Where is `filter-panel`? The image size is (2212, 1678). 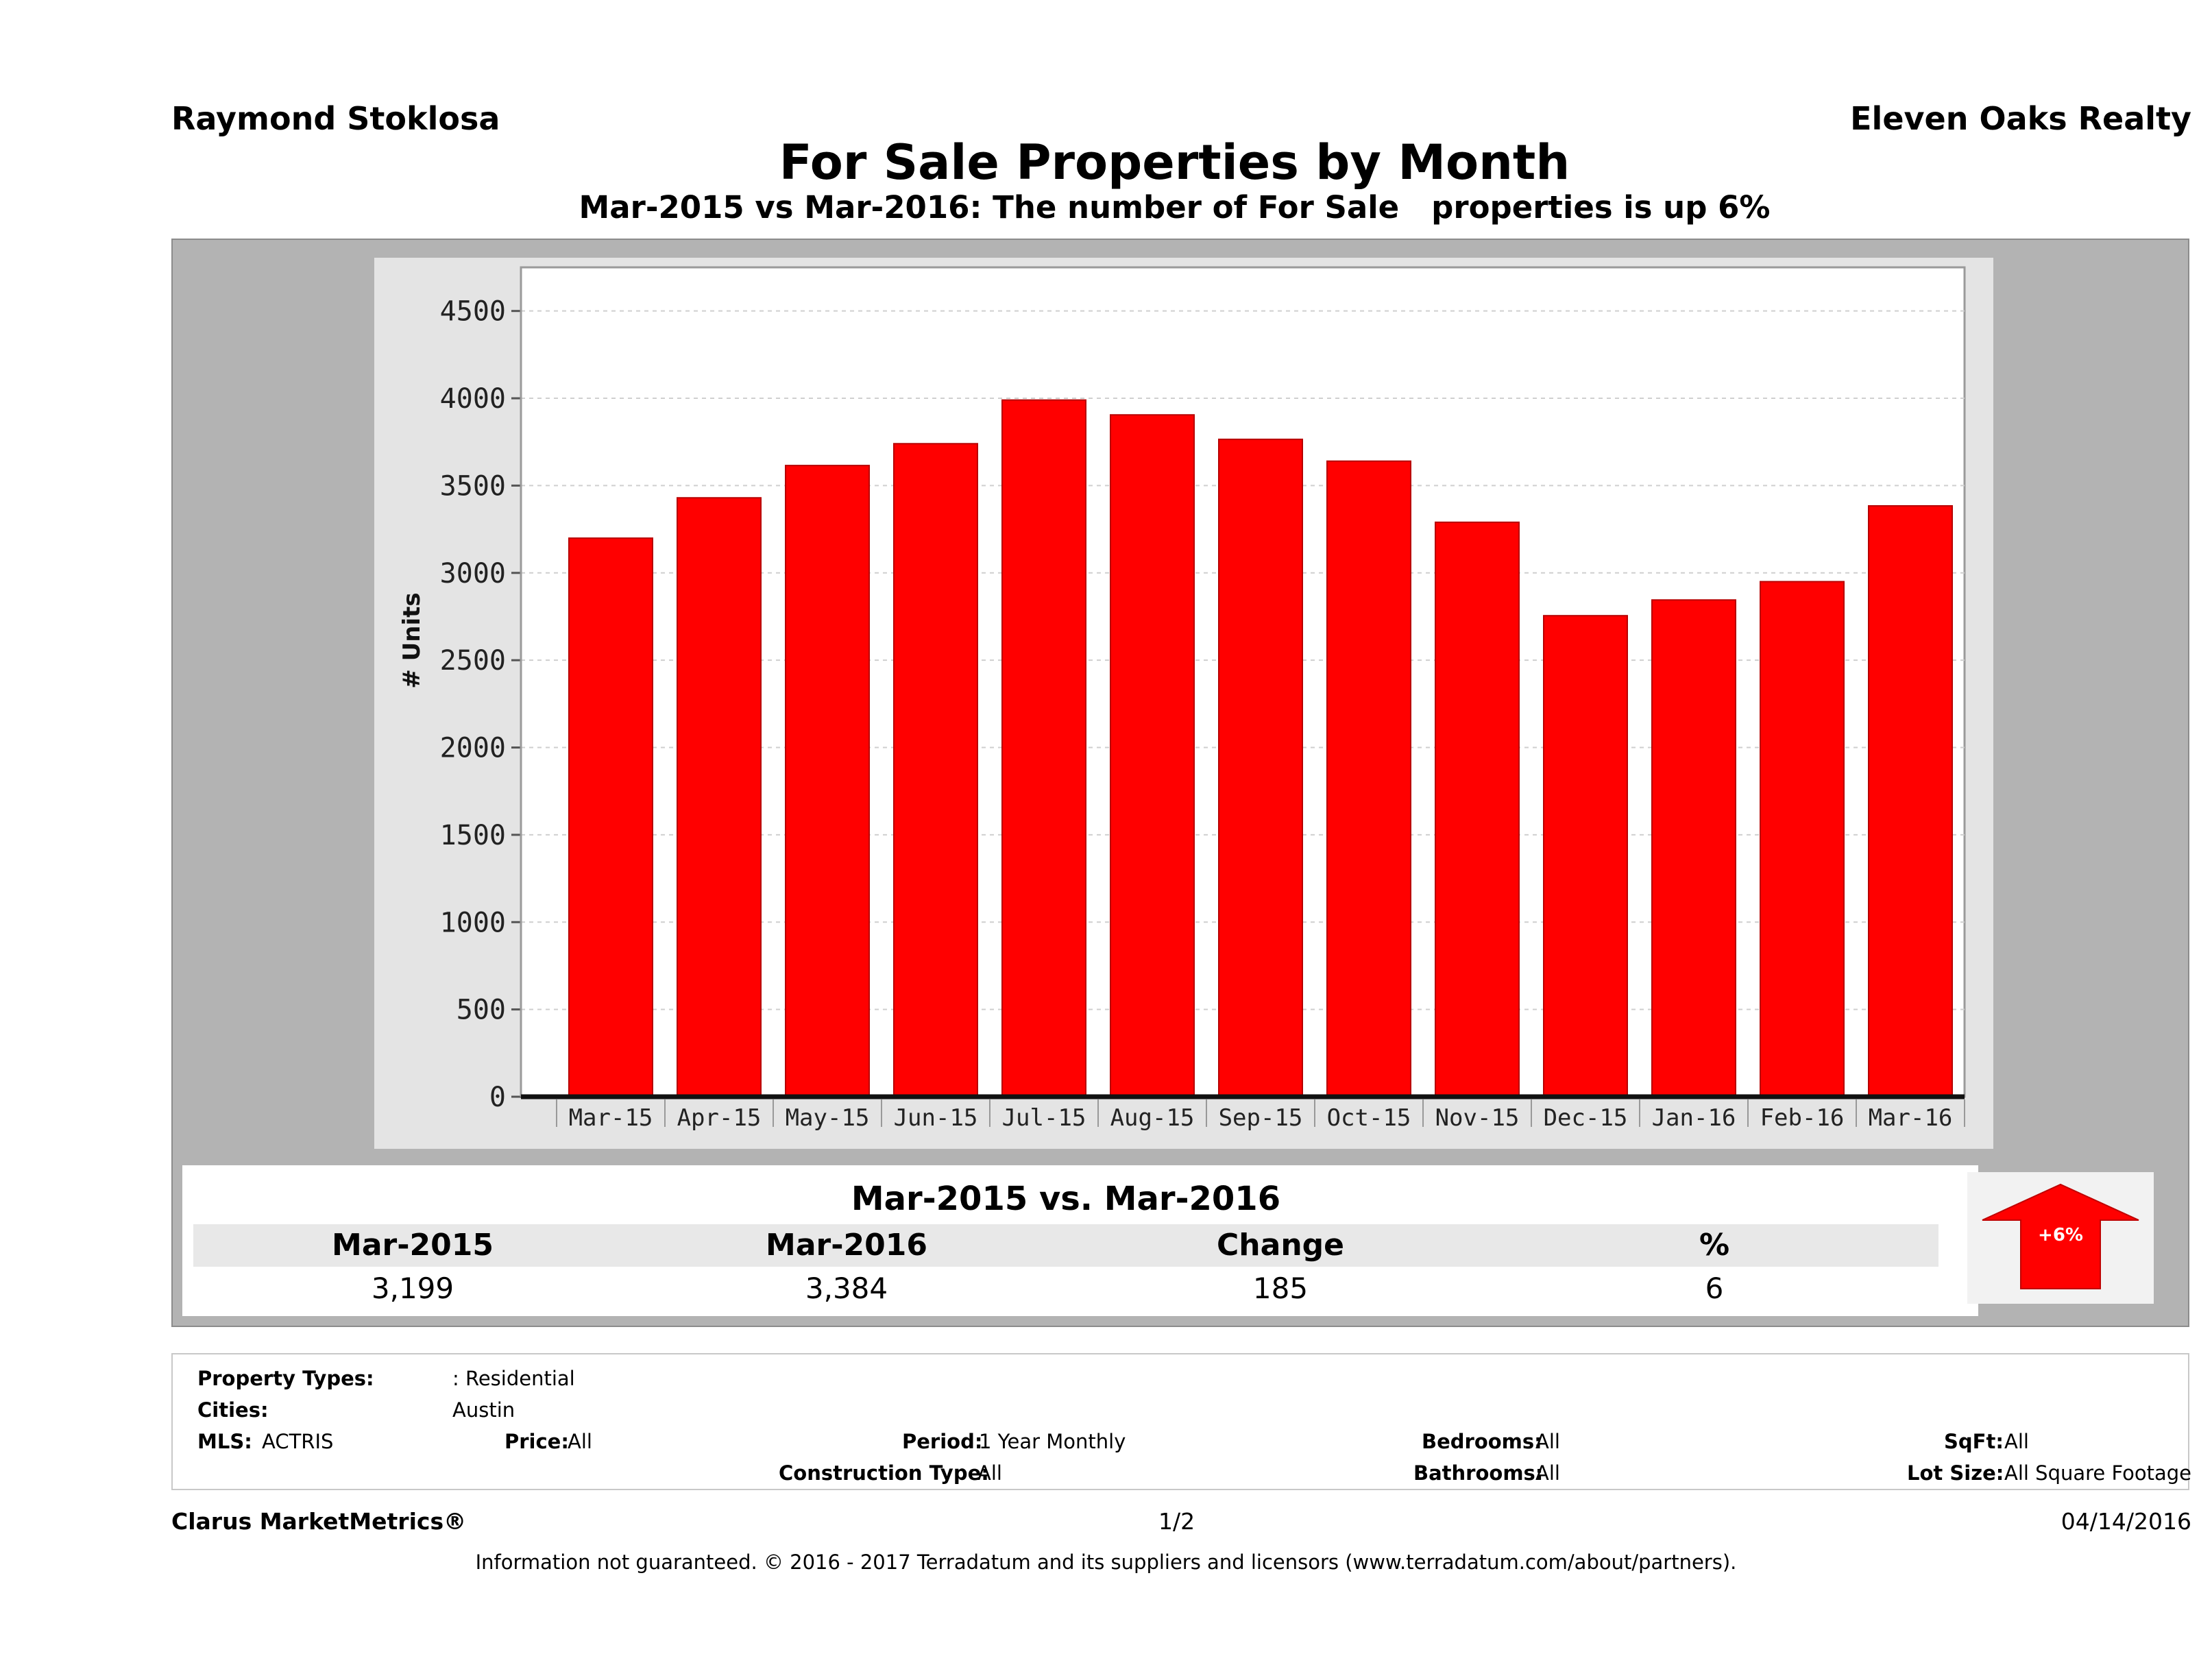 filter-panel is located at coordinates (1180, 1421).